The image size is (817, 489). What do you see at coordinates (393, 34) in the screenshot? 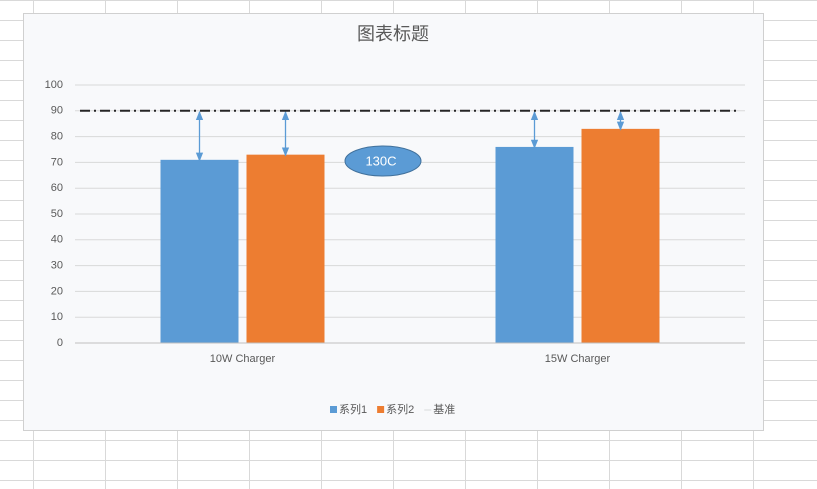
I see `chart-title: 图表标题` at bounding box center [393, 34].